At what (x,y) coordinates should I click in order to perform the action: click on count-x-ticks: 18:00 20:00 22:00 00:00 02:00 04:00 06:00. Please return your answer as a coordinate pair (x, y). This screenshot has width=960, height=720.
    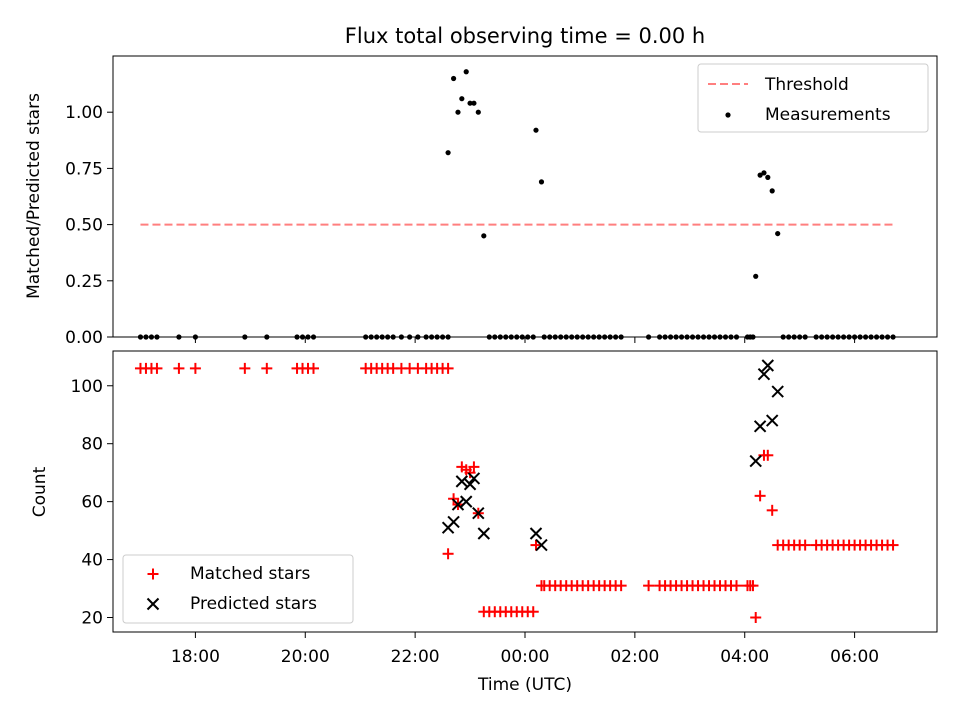
    Looking at the image, I should click on (525, 649).